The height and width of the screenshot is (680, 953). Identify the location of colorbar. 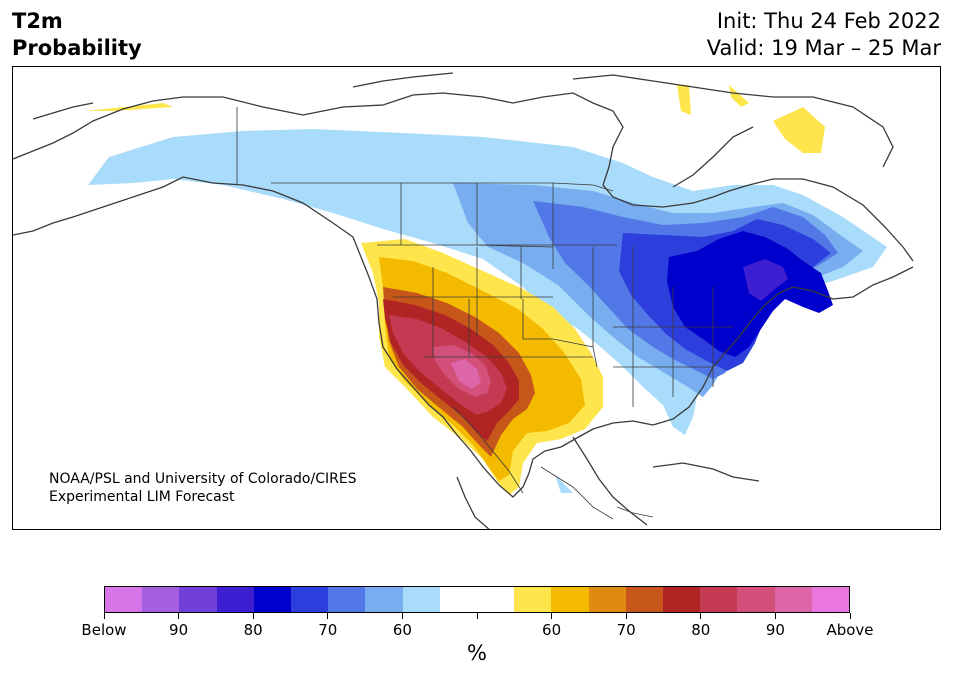
(477, 599).